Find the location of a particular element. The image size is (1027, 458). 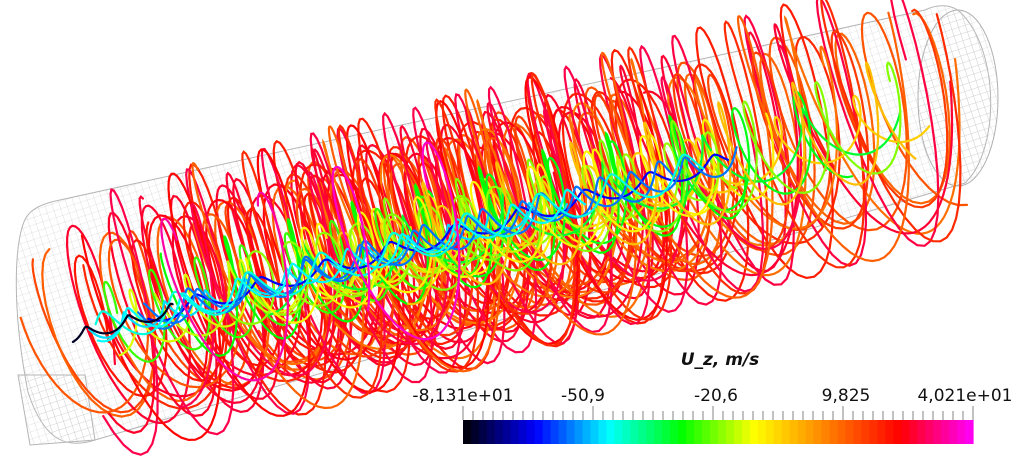

colorbar is located at coordinates (718, 425).